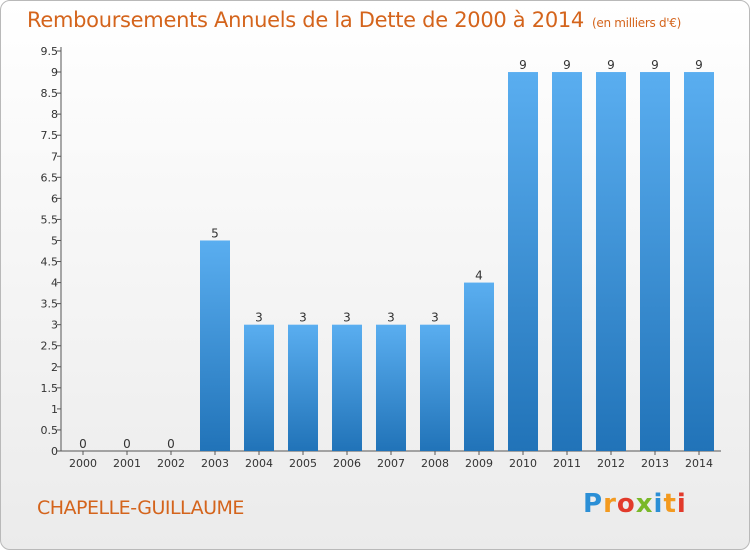 Image resolution: width=750 pixels, height=550 pixels. What do you see at coordinates (54, 156) in the screenshot?
I see `y-tick-label: 7` at bounding box center [54, 156].